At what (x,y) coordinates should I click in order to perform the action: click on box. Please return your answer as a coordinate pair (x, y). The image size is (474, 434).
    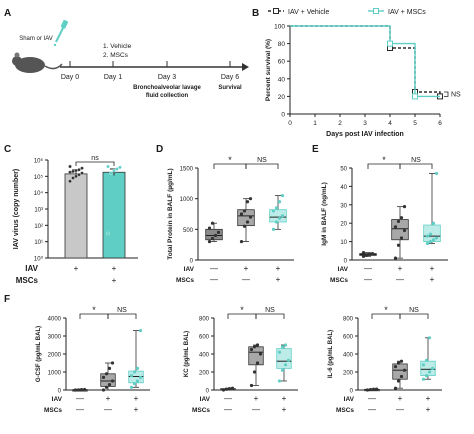
    Looking at the image, I should click on (214, 234).